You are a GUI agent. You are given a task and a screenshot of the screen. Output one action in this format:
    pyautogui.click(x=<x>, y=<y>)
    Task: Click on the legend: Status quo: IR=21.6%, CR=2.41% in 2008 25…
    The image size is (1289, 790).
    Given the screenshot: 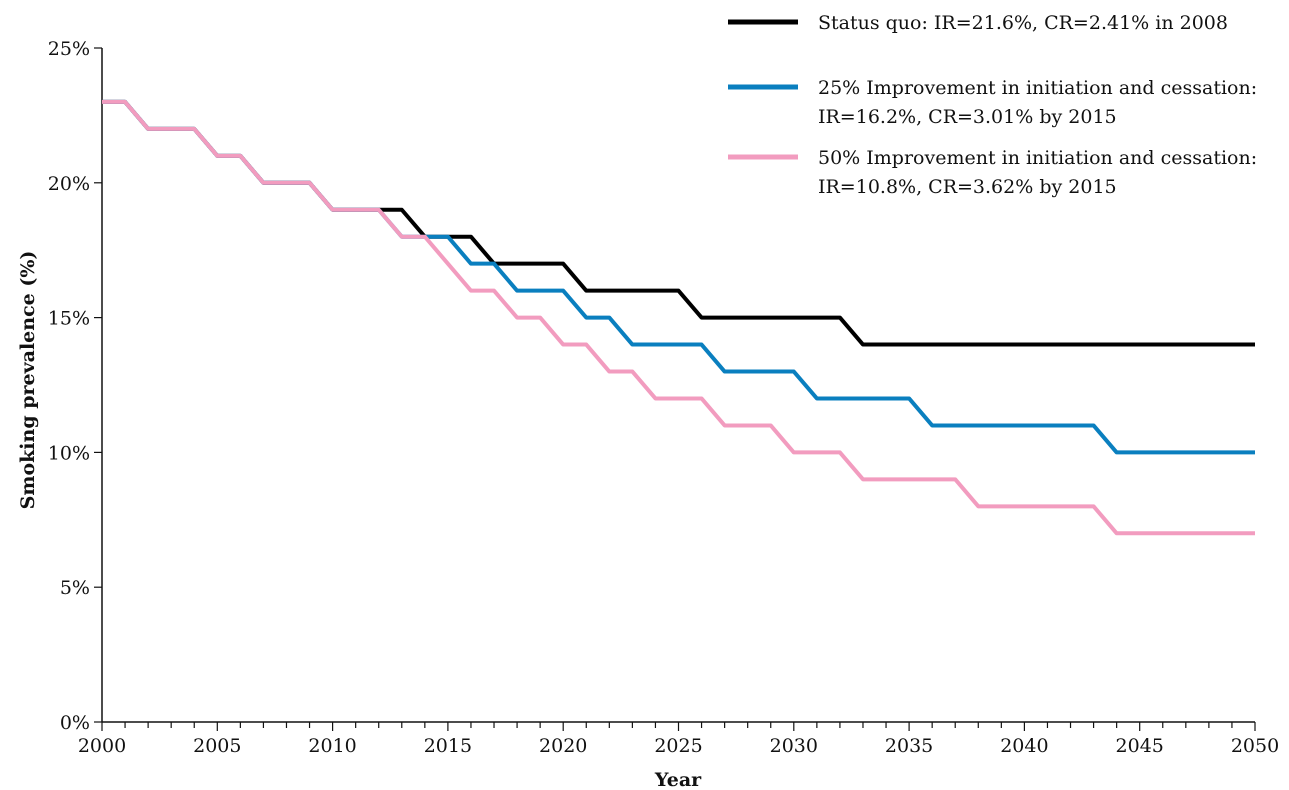 What is the action you would take?
    pyautogui.click(x=992, y=105)
    